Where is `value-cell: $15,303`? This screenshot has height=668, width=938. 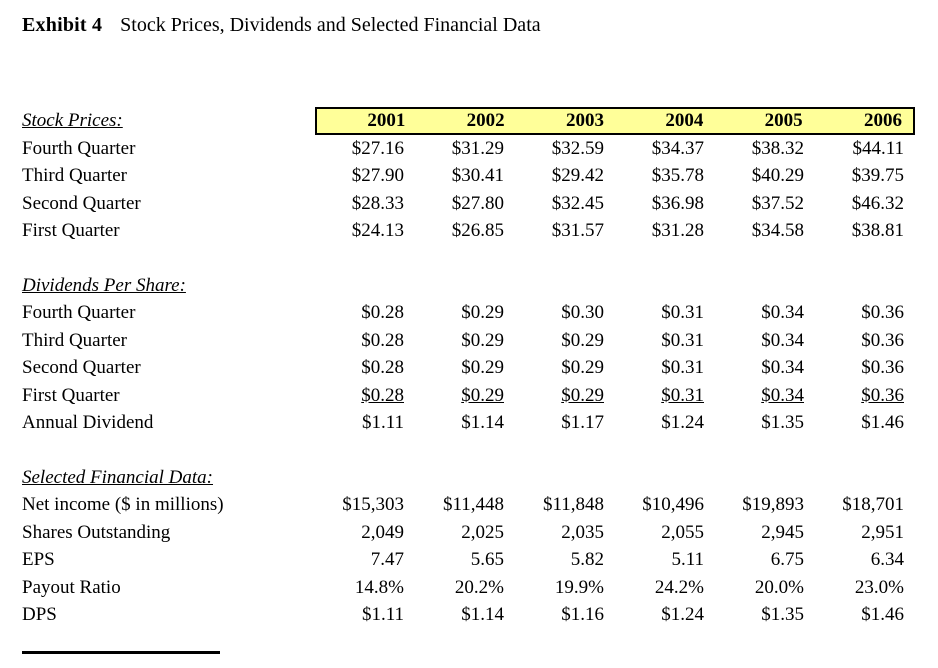
value-cell: $15,303 is located at coordinates (373, 505).